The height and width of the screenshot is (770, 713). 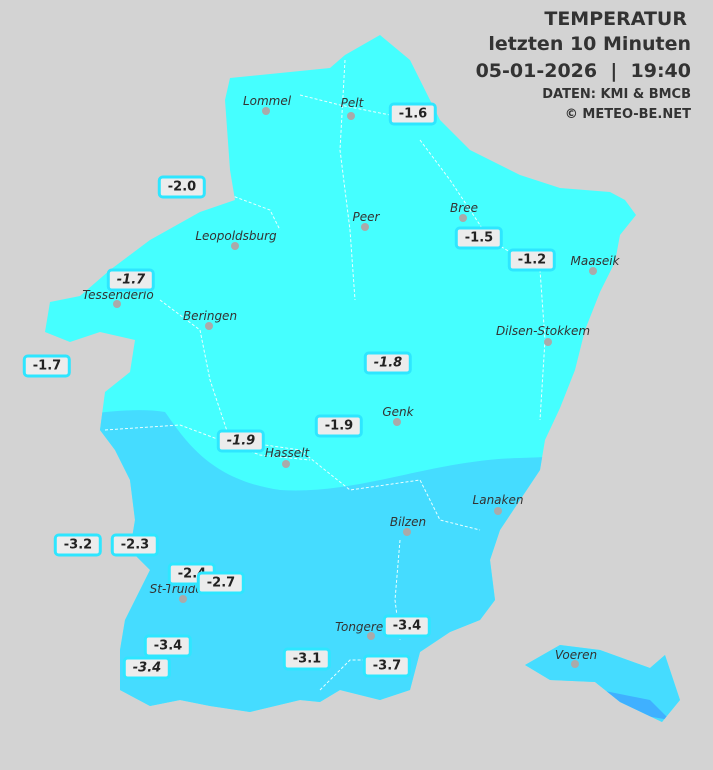 I want to click on map-subtitle: letzten 10 Minuten, so click(x=589, y=44).